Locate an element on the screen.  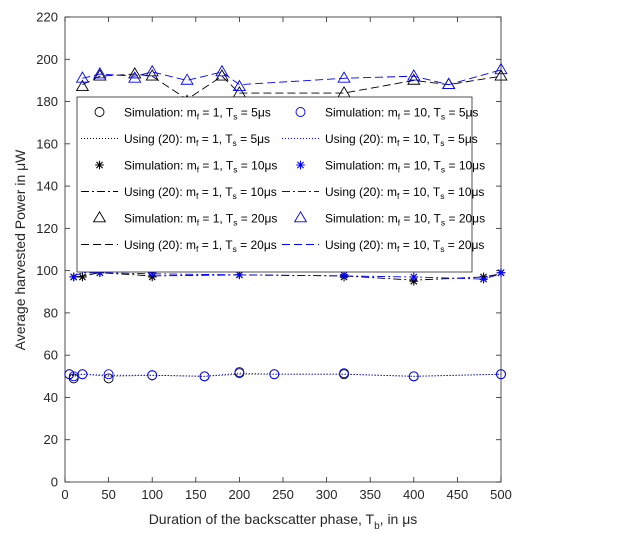
x-tick-label: 0 is located at coordinates (64, 494).